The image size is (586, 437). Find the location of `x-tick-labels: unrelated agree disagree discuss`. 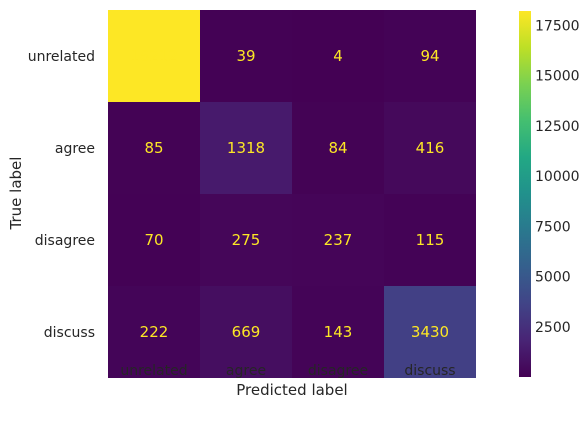

x-tick-labels: unrelated agree disagree discuss is located at coordinates (287, 371).